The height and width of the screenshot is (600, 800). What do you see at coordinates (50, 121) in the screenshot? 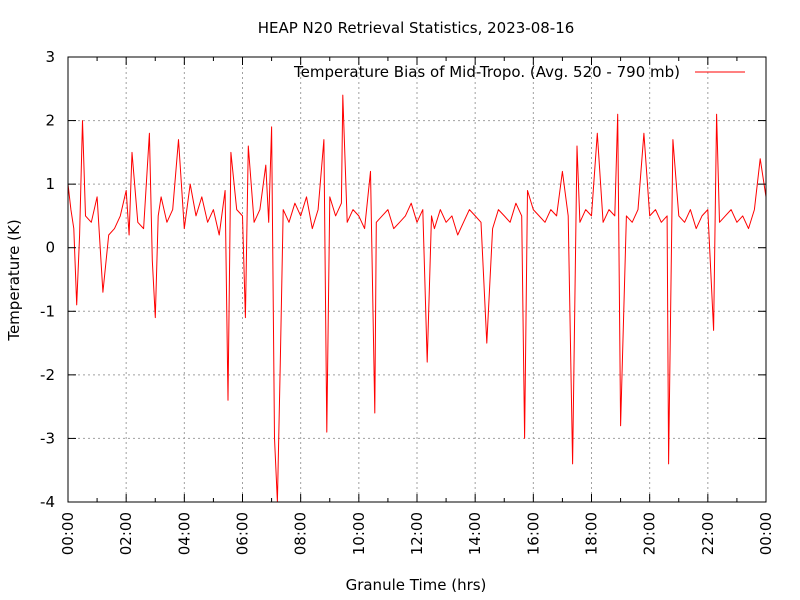
I see `y-tick-label: 2` at bounding box center [50, 121].